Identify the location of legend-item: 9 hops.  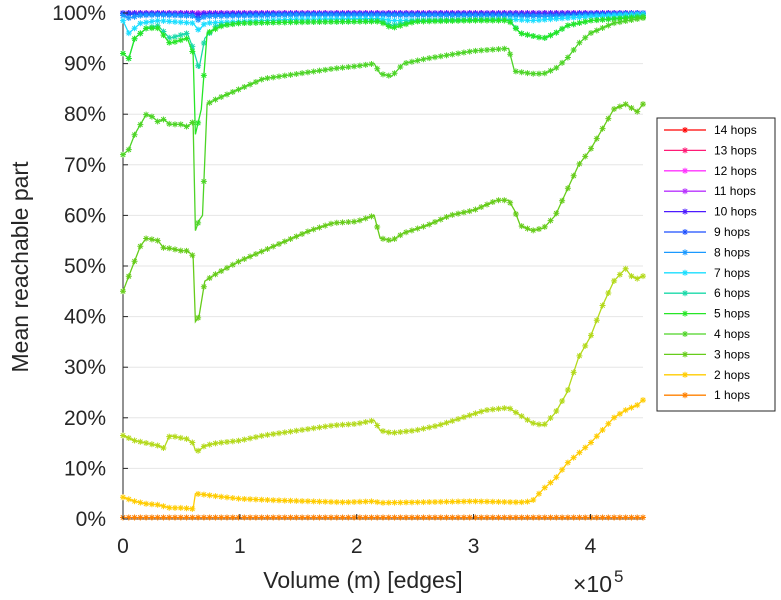
(707, 232).